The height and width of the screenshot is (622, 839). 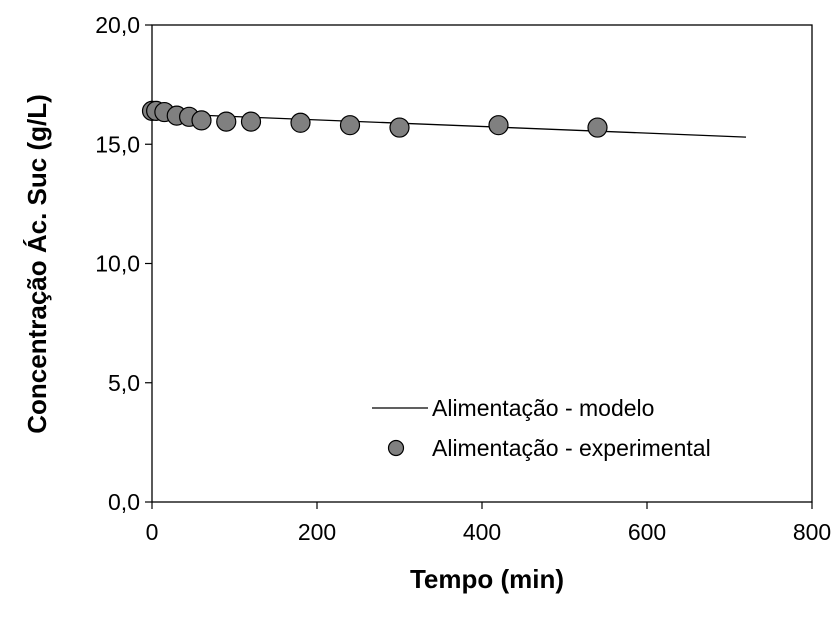 What do you see at coordinates (812, 532) in the screenshot?
I see `x-tick-label: 800` at bounding box center [812, 532].